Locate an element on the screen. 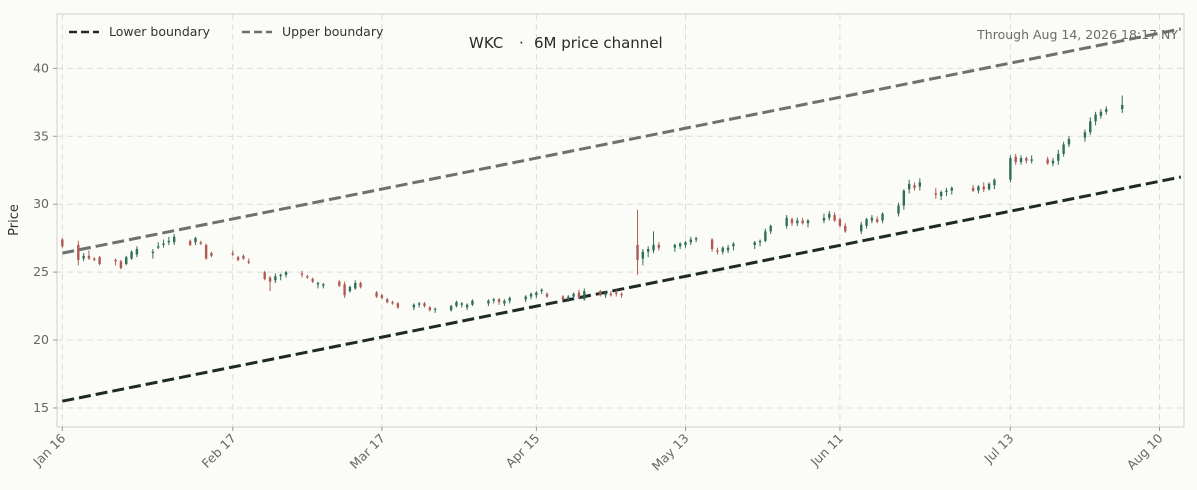 The image size is (1197, 490). x-tick-label: Jan 16 is located at coordinates (48, 449).